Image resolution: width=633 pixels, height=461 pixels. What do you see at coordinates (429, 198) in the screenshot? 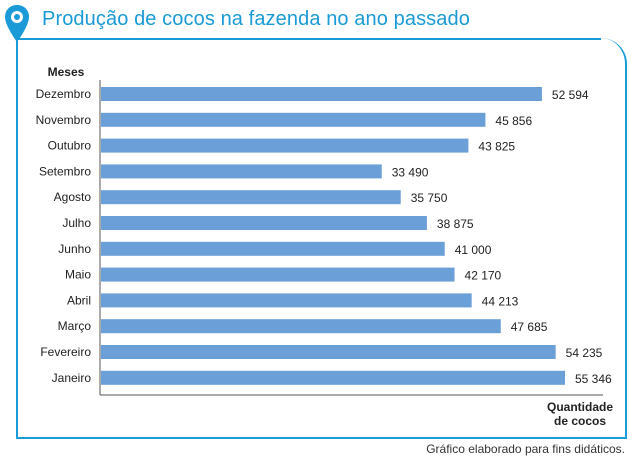
I see `value-label: 35 750` at bounding box center [429, 198].